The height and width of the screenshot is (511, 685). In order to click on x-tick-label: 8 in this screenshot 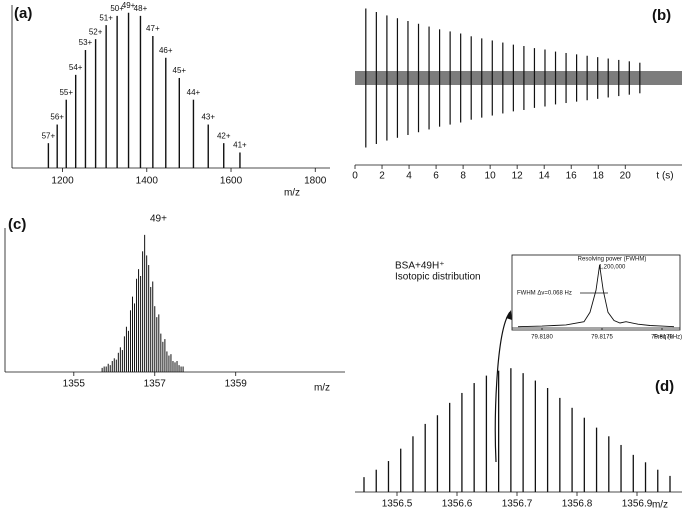, I will do `click(463, 176)`.